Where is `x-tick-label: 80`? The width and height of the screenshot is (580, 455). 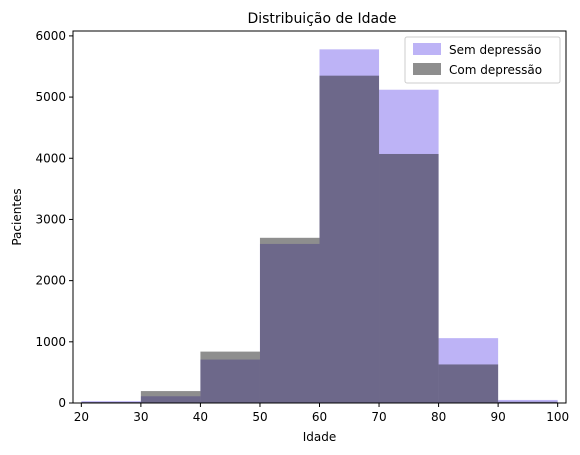 x-tick-label: 80 is located at coordinates (438, 417).